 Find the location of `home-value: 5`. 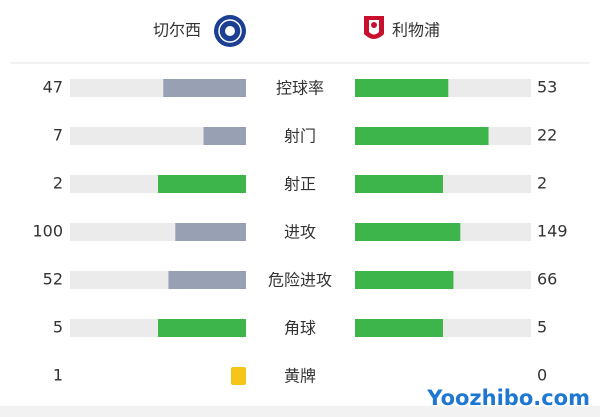

home-value: 5 is located at coordinates (58, 327).